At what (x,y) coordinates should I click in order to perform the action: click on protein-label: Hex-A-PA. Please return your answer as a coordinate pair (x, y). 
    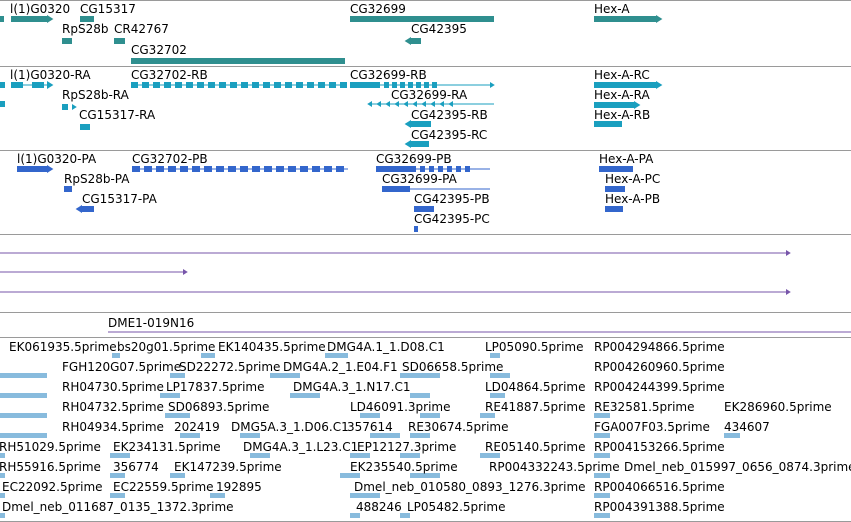
    Looking at the image, I should click on (626, 159).